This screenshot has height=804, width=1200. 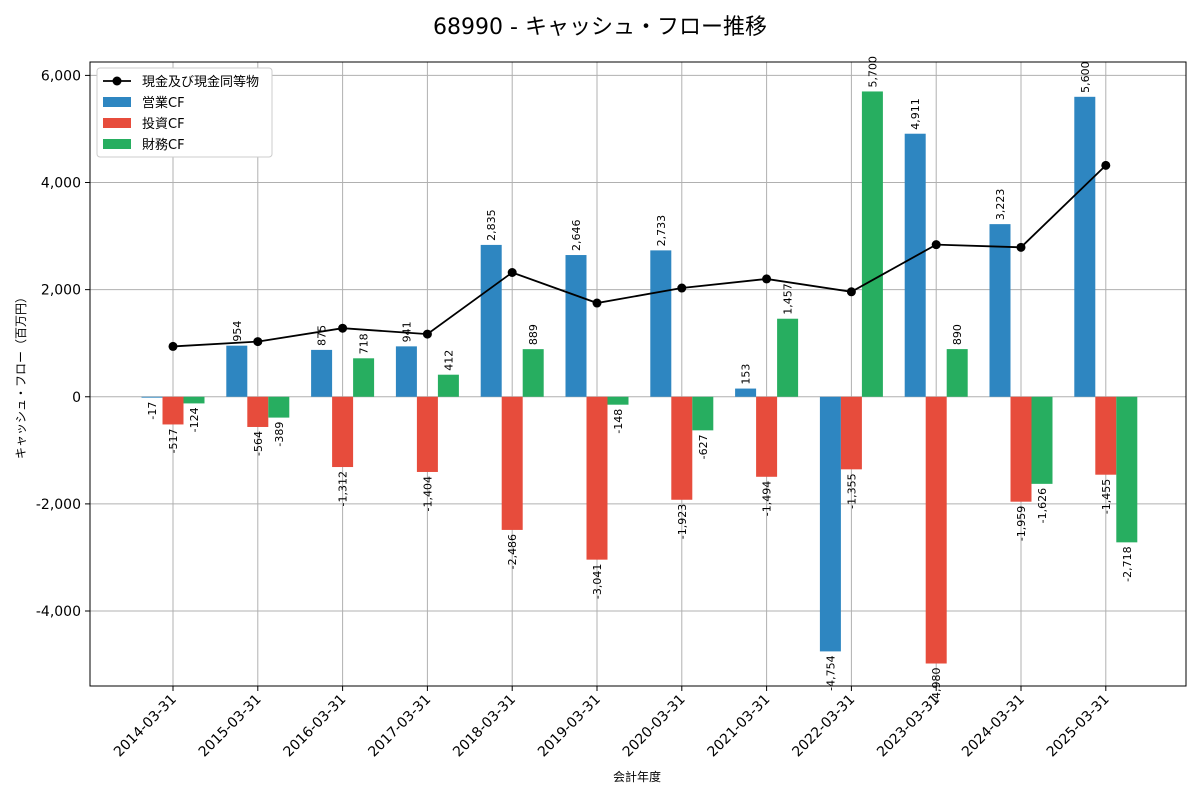 What do you see at coordinates (1106, 496) in the screenshot?
I see `bar-value-label: -1,455` at bounding box center [1106, 496].